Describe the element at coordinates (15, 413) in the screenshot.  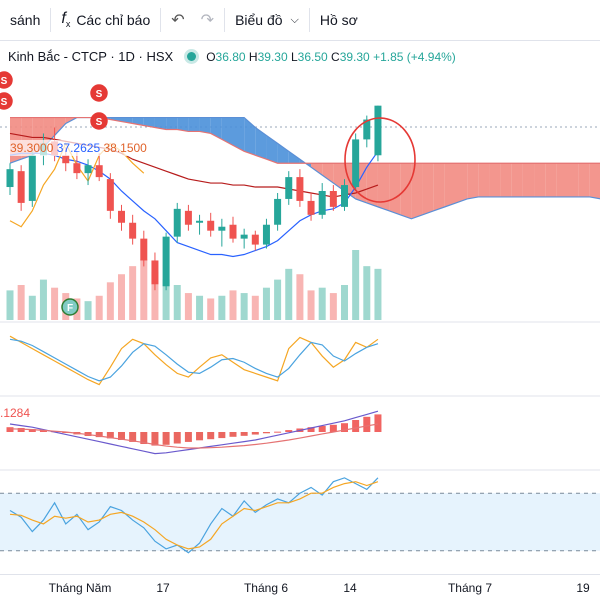
I see `macd-value: .1284` at that location.